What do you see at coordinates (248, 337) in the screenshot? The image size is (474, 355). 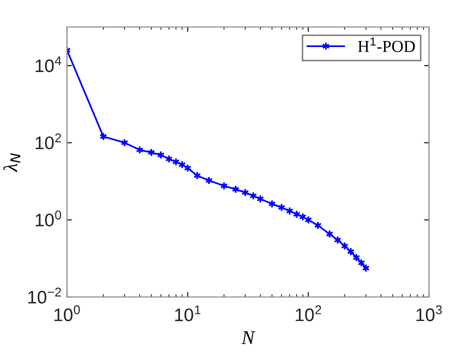 I see `x-axis-title: N` at bounding box center [248, 337].